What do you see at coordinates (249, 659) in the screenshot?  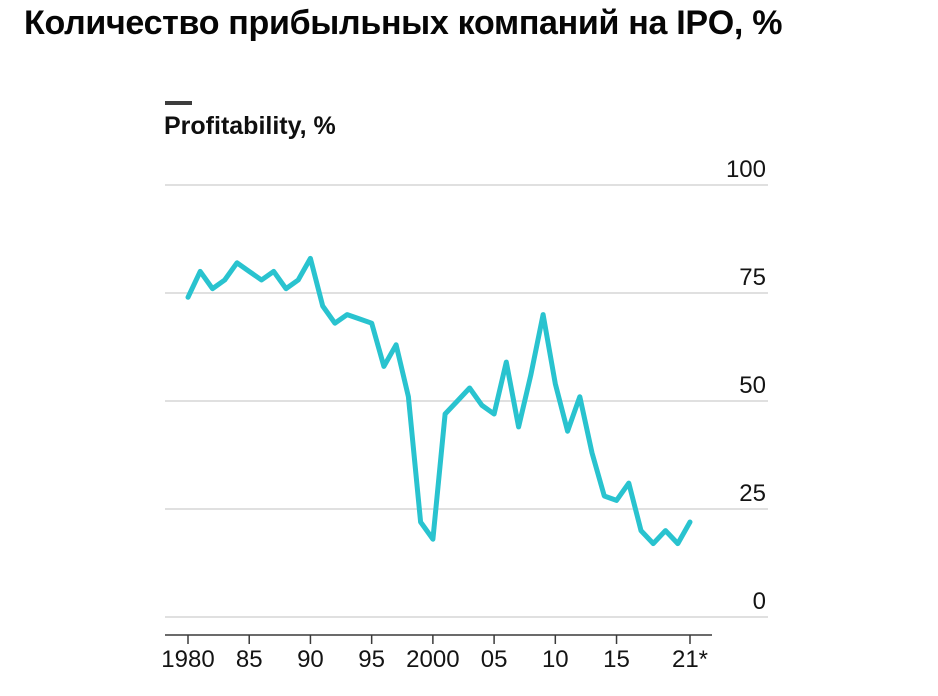 I see `x-tick-label: 85` at bounding box center [249, 659].